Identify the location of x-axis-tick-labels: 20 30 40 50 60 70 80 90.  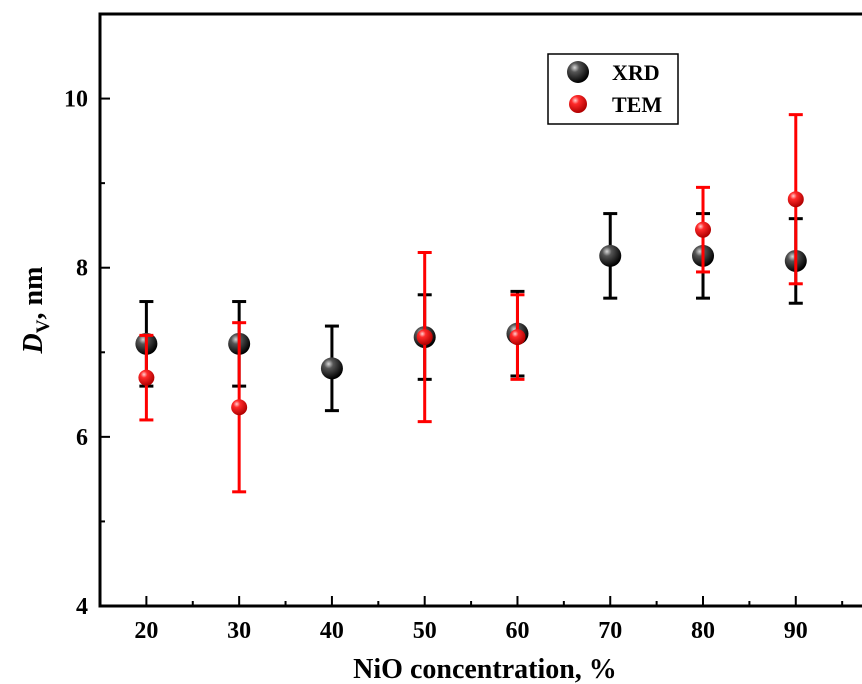
(470, 631).